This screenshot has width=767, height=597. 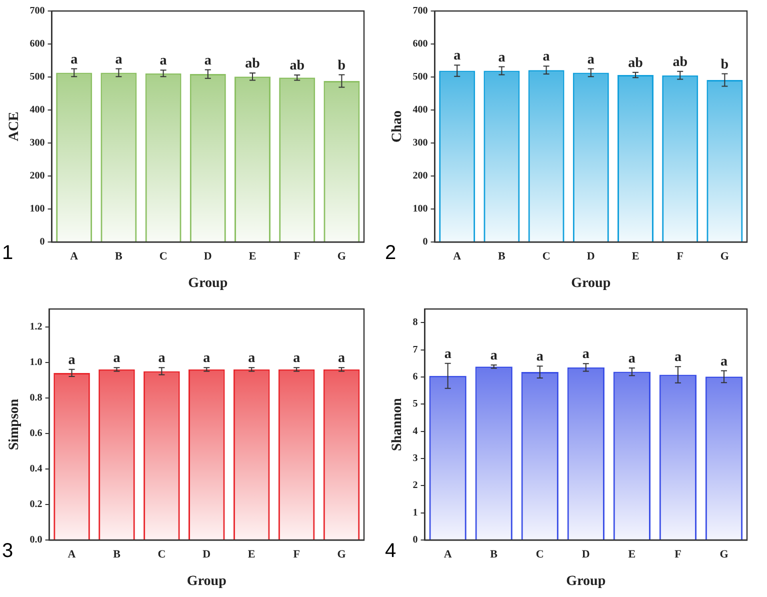 What do you see at coordinates (36, 540) in the screenshot?
I see `y-tick-label: 0.0` at bounding box center [36, 540].